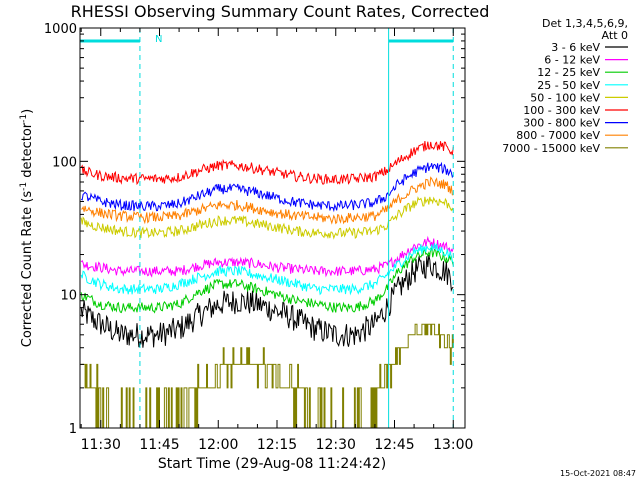 The image size is (640, 480). What do you see at coordinates (336, 445) in the screenshot?
I see `x-tick-label: 12:30` at bounding box center [336, 445].